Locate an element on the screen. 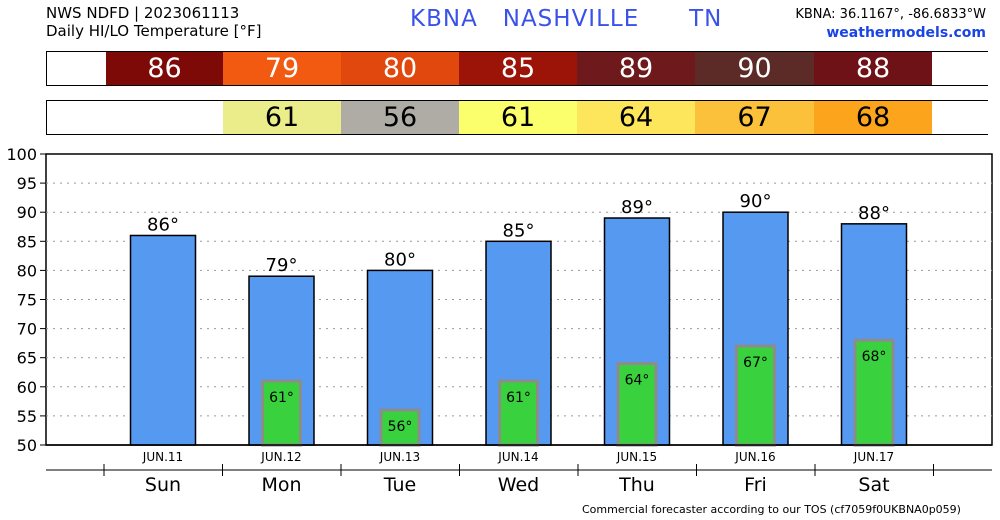 Image resolution: width=1000 pixels, height=520 pixels. station-title: KBNA NASHVILLE TN is located at coordinates (566, 19).